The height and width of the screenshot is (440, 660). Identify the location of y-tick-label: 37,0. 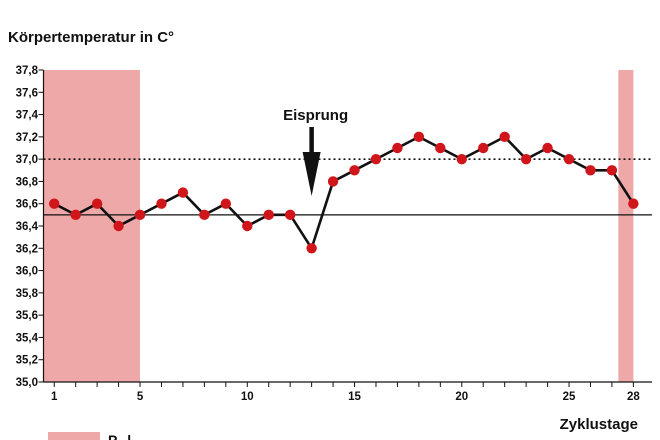
(27, 160).